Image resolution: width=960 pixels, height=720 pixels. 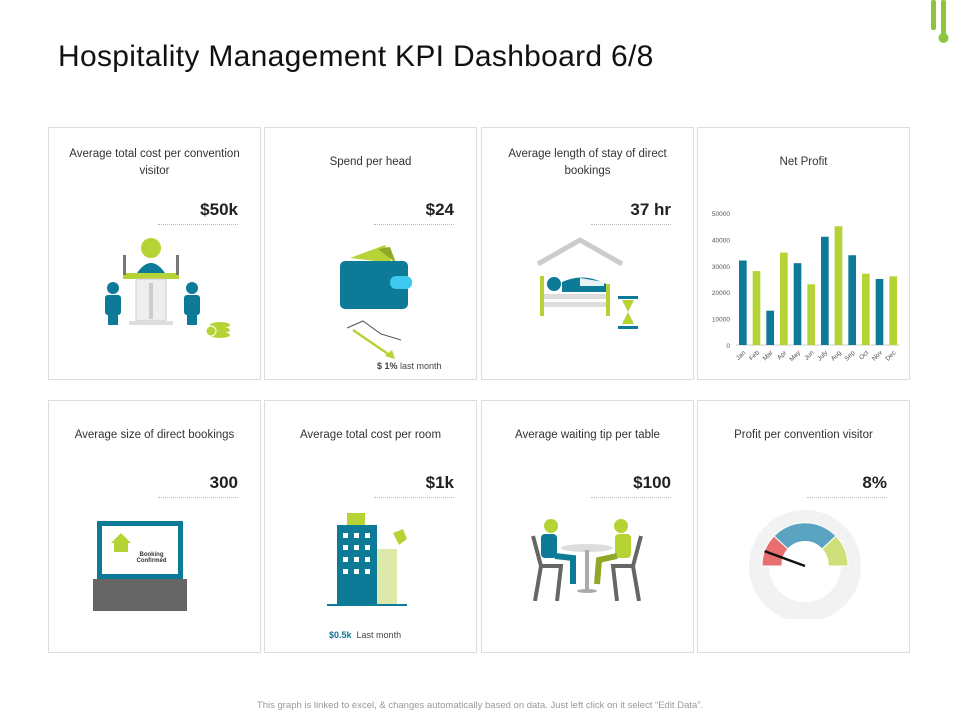 I want to click on kpi-label: Average size of direct bookings, so click(x=154, y=435).